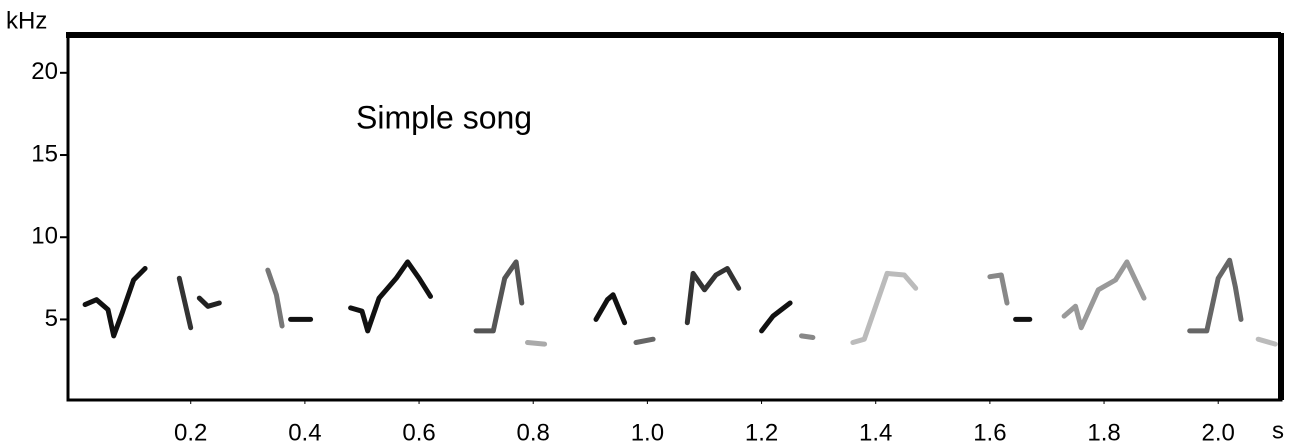 This screenshot has width=1298, height=448. Describe the element at coordinates (1218, 432) in the screenshot. I see `x-tick-label: 2.0` at that location.